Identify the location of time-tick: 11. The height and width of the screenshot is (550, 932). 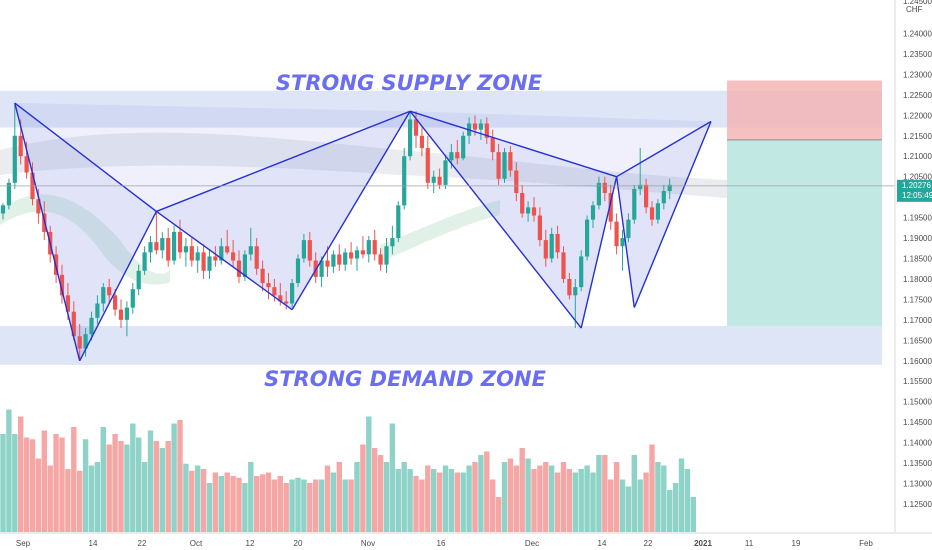
(749, 543).